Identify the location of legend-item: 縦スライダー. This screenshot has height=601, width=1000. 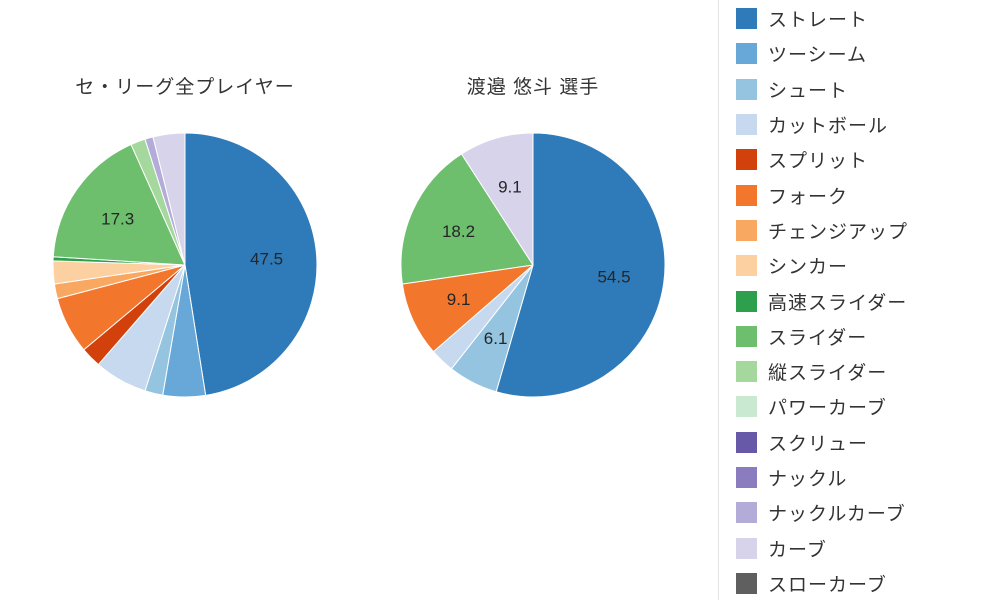
(859, 371).